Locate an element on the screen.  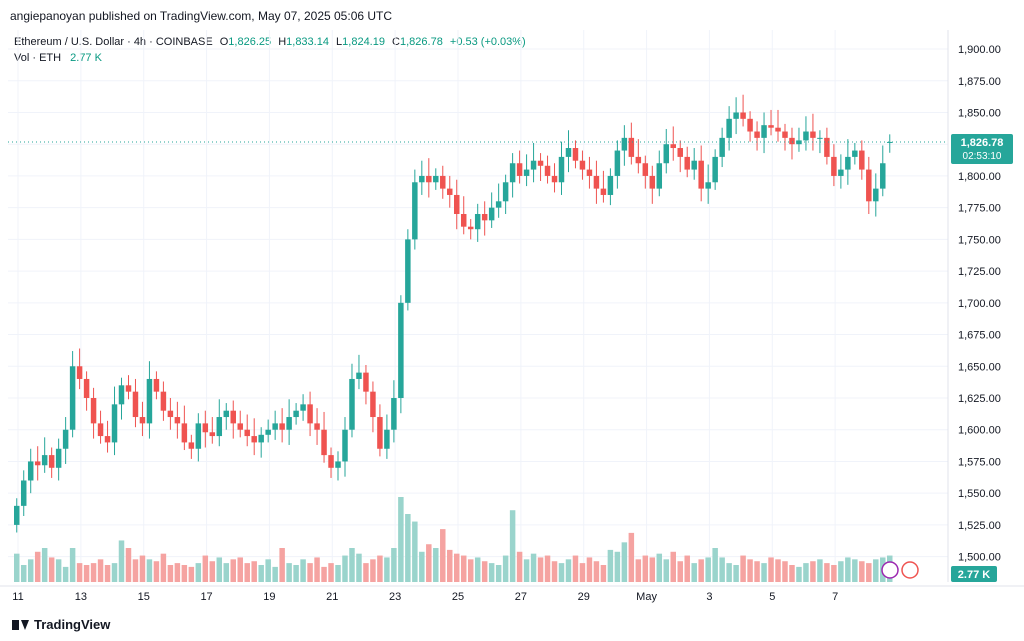
y-tick-label: 1,725.00 is located at coordinates (979, 272).